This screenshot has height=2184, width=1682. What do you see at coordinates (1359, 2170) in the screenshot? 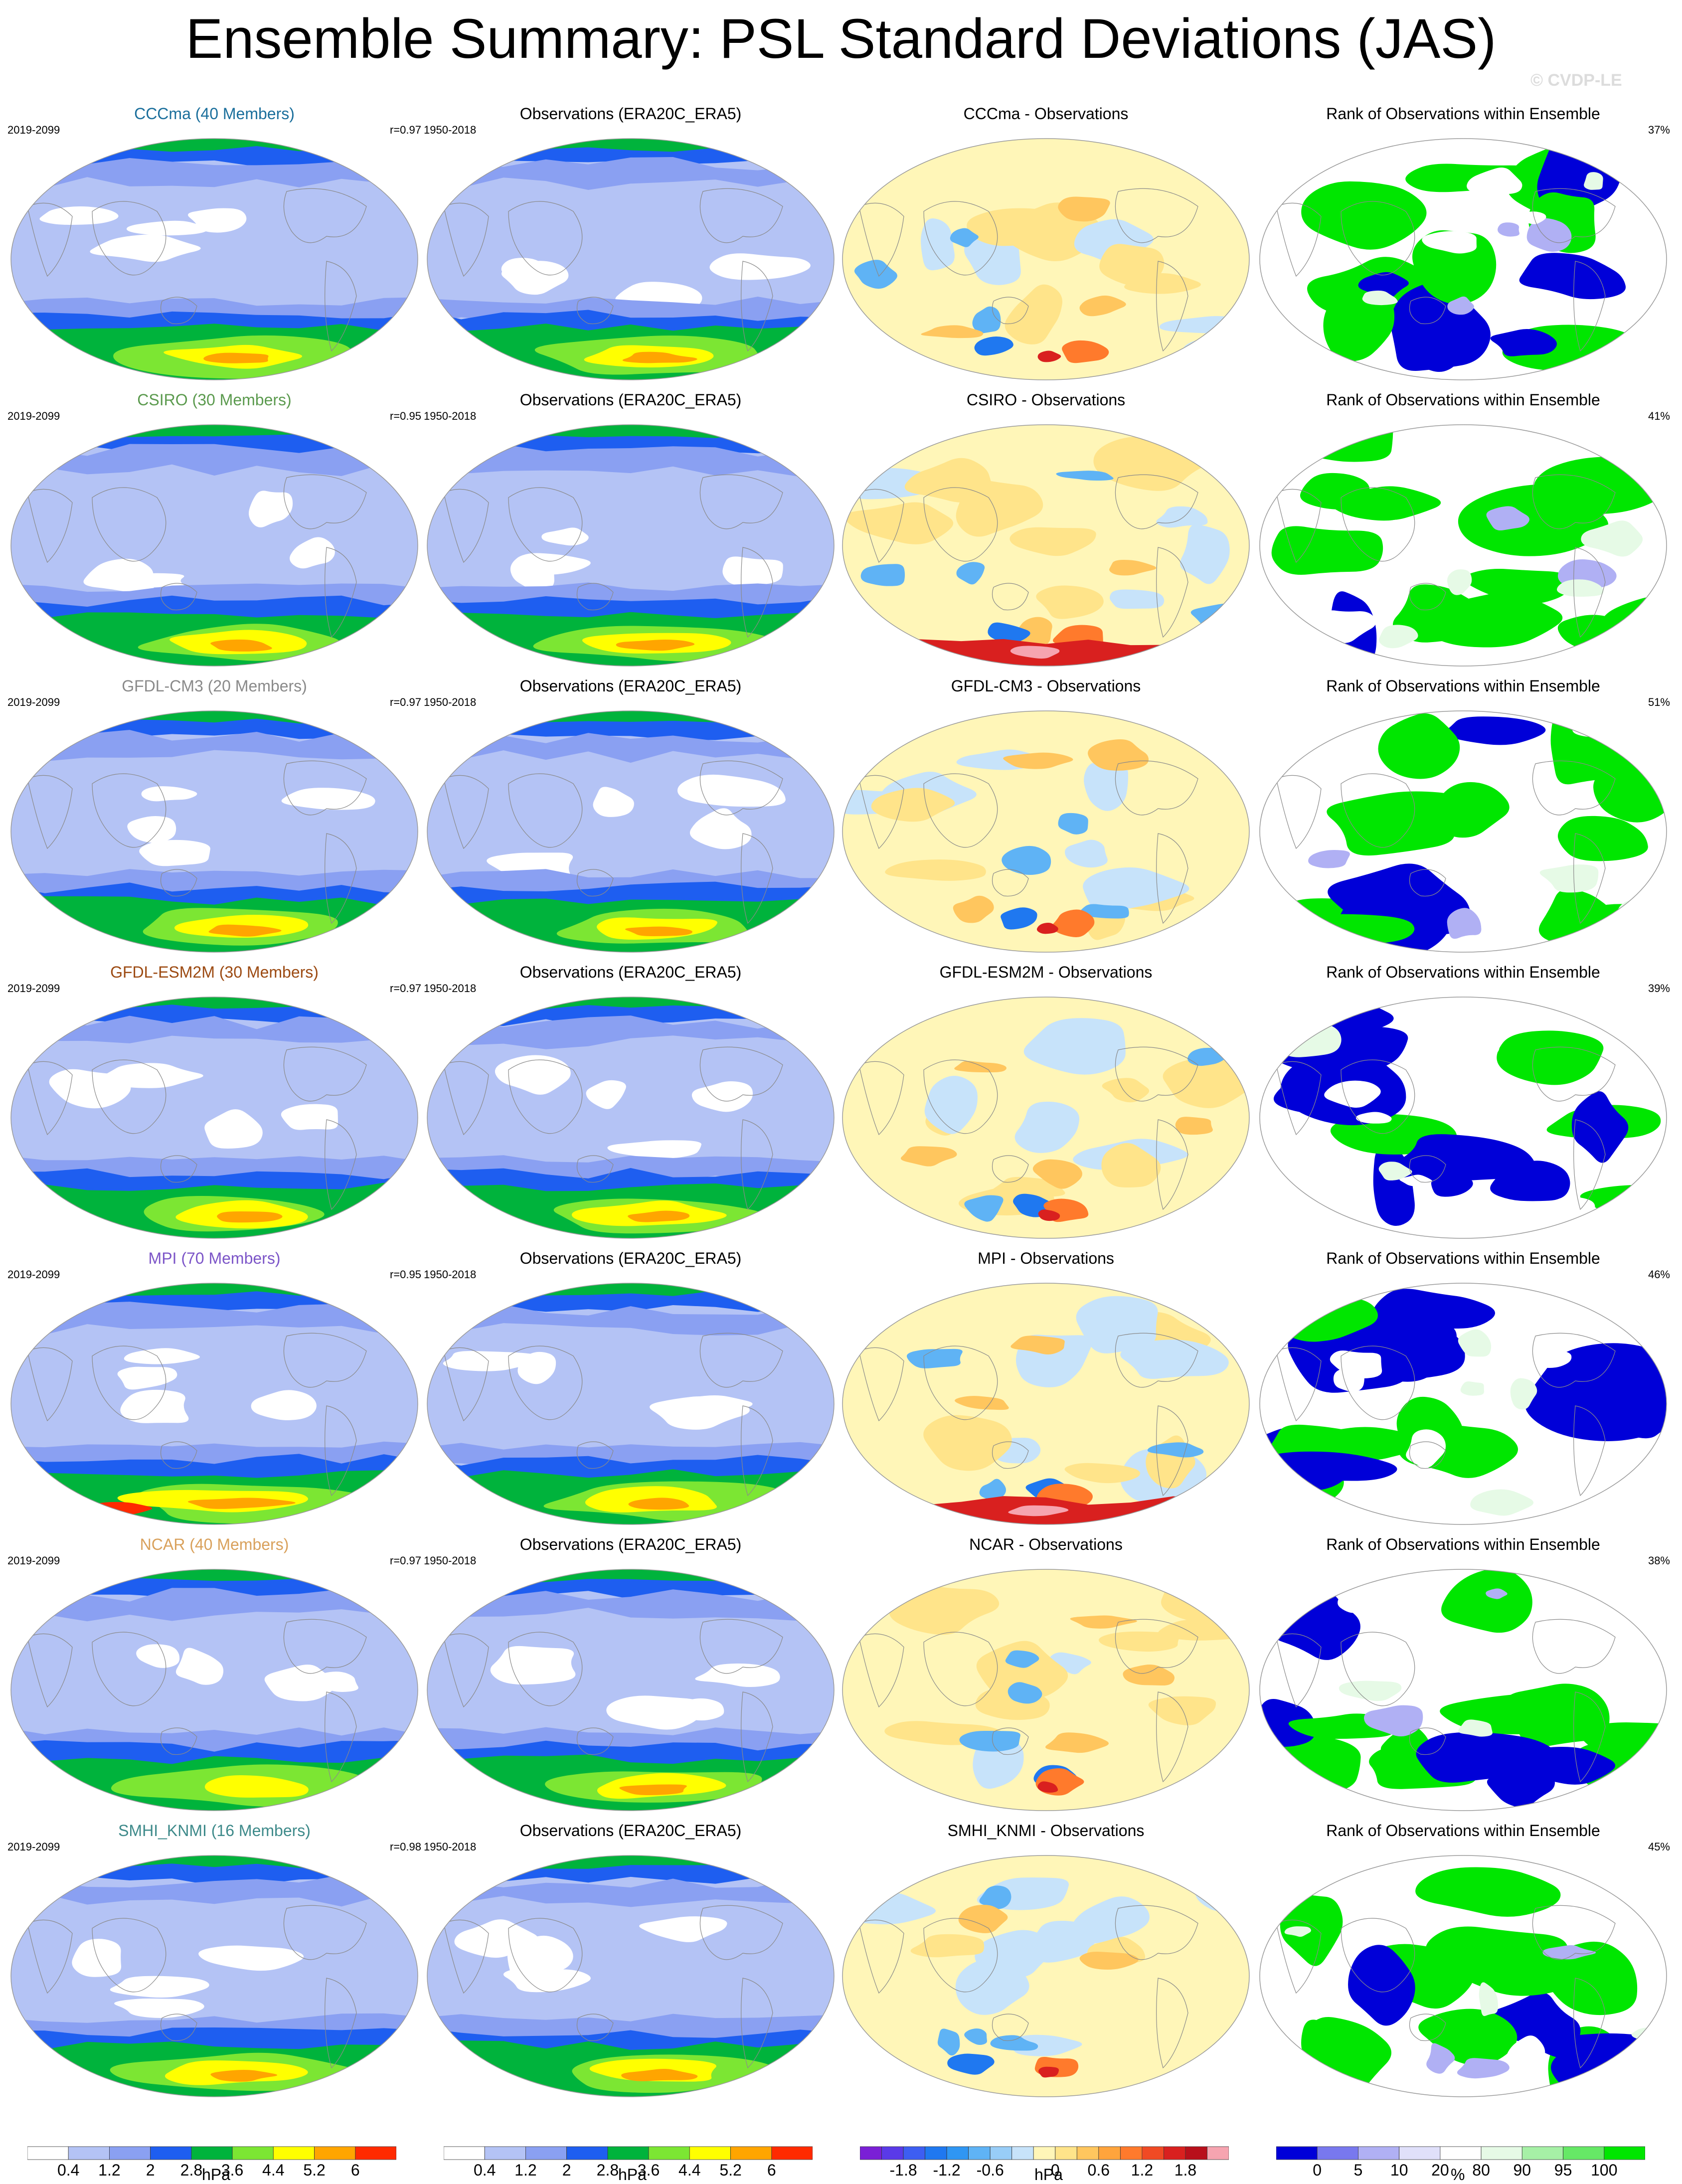
I see `colorbar-tick-label: 5` at bounding box center [1359, 2170].